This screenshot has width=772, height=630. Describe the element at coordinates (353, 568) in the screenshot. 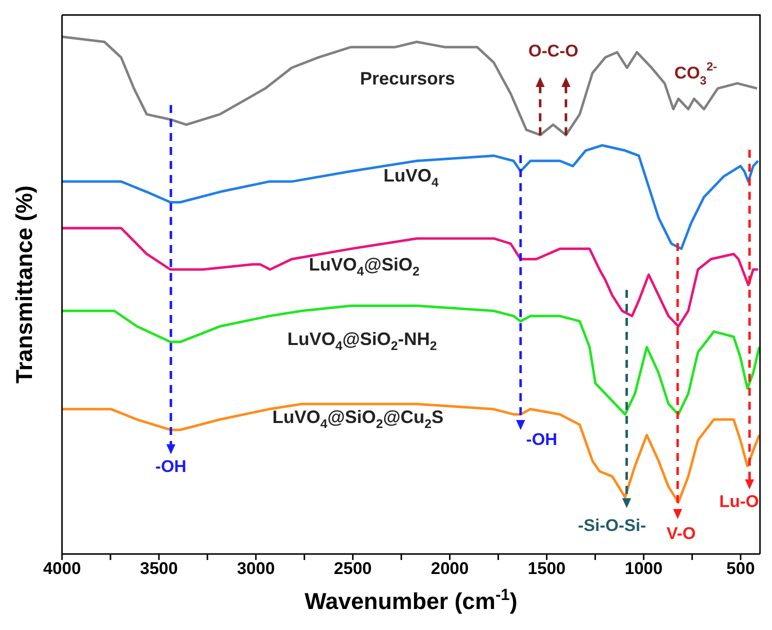

I see `x-tick-label: 2500` at that location.